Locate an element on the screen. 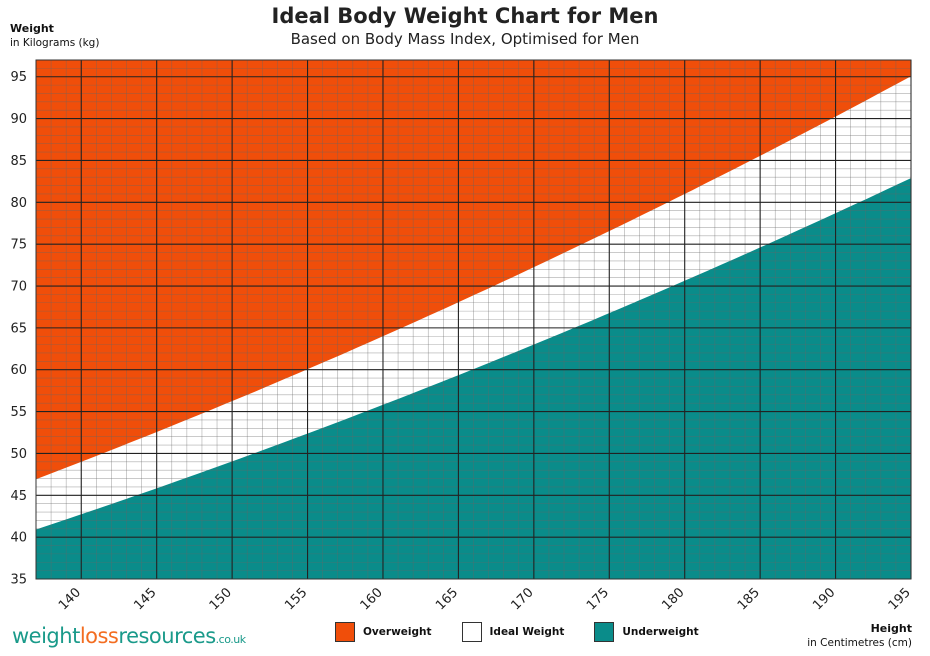  x-tick-label: 185 is located at coordinates (749, 599).